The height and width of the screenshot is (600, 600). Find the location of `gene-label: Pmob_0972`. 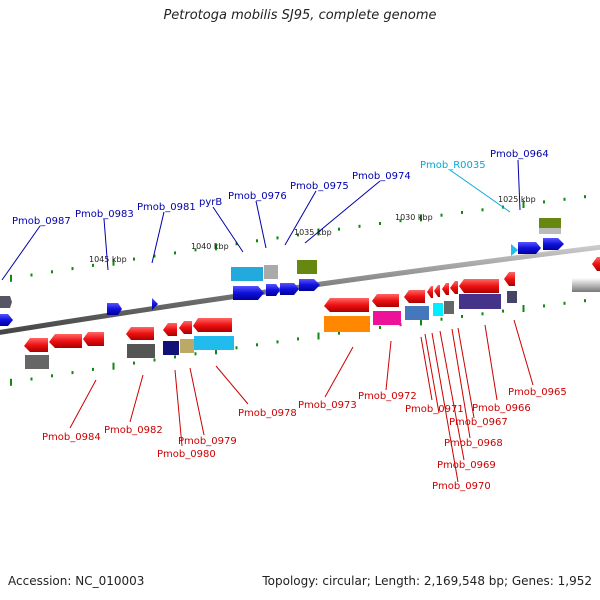

gene-label: Pmob_0972 is located at coordinates (387, 396).